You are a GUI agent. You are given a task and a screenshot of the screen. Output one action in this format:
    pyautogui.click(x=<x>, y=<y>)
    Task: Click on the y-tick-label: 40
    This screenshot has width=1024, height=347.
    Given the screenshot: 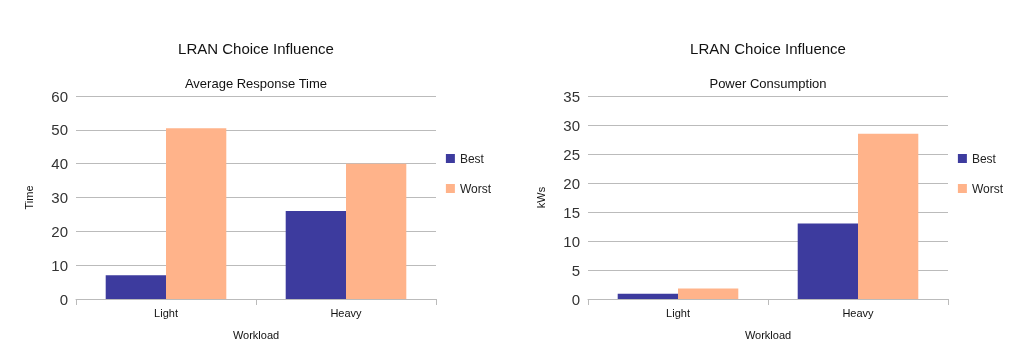 What is the action you would take?
    pyautogui.click(x=59, y=164)
    